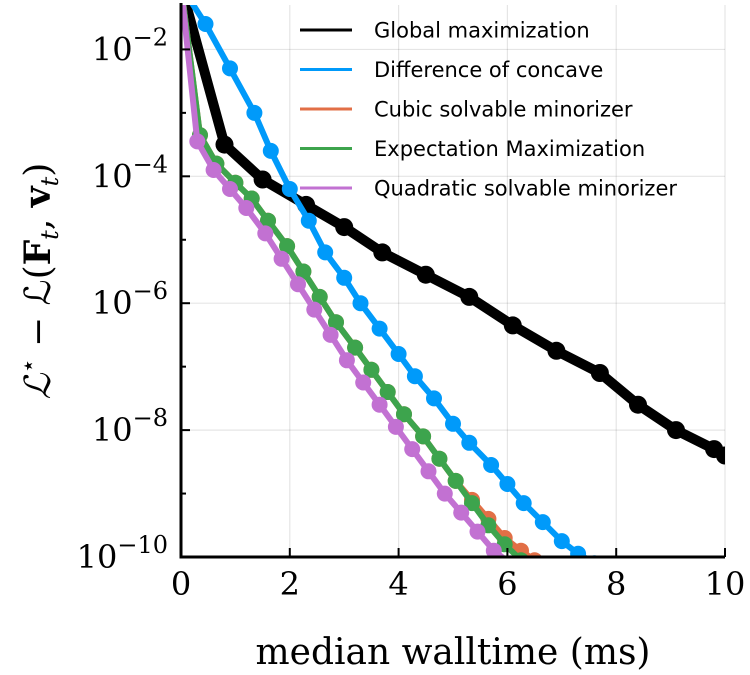  What do you see at coordinates (488, 70) in the screenshot?
I see `legend-label-1: Difference of concave` at bounding box center [488, 70].